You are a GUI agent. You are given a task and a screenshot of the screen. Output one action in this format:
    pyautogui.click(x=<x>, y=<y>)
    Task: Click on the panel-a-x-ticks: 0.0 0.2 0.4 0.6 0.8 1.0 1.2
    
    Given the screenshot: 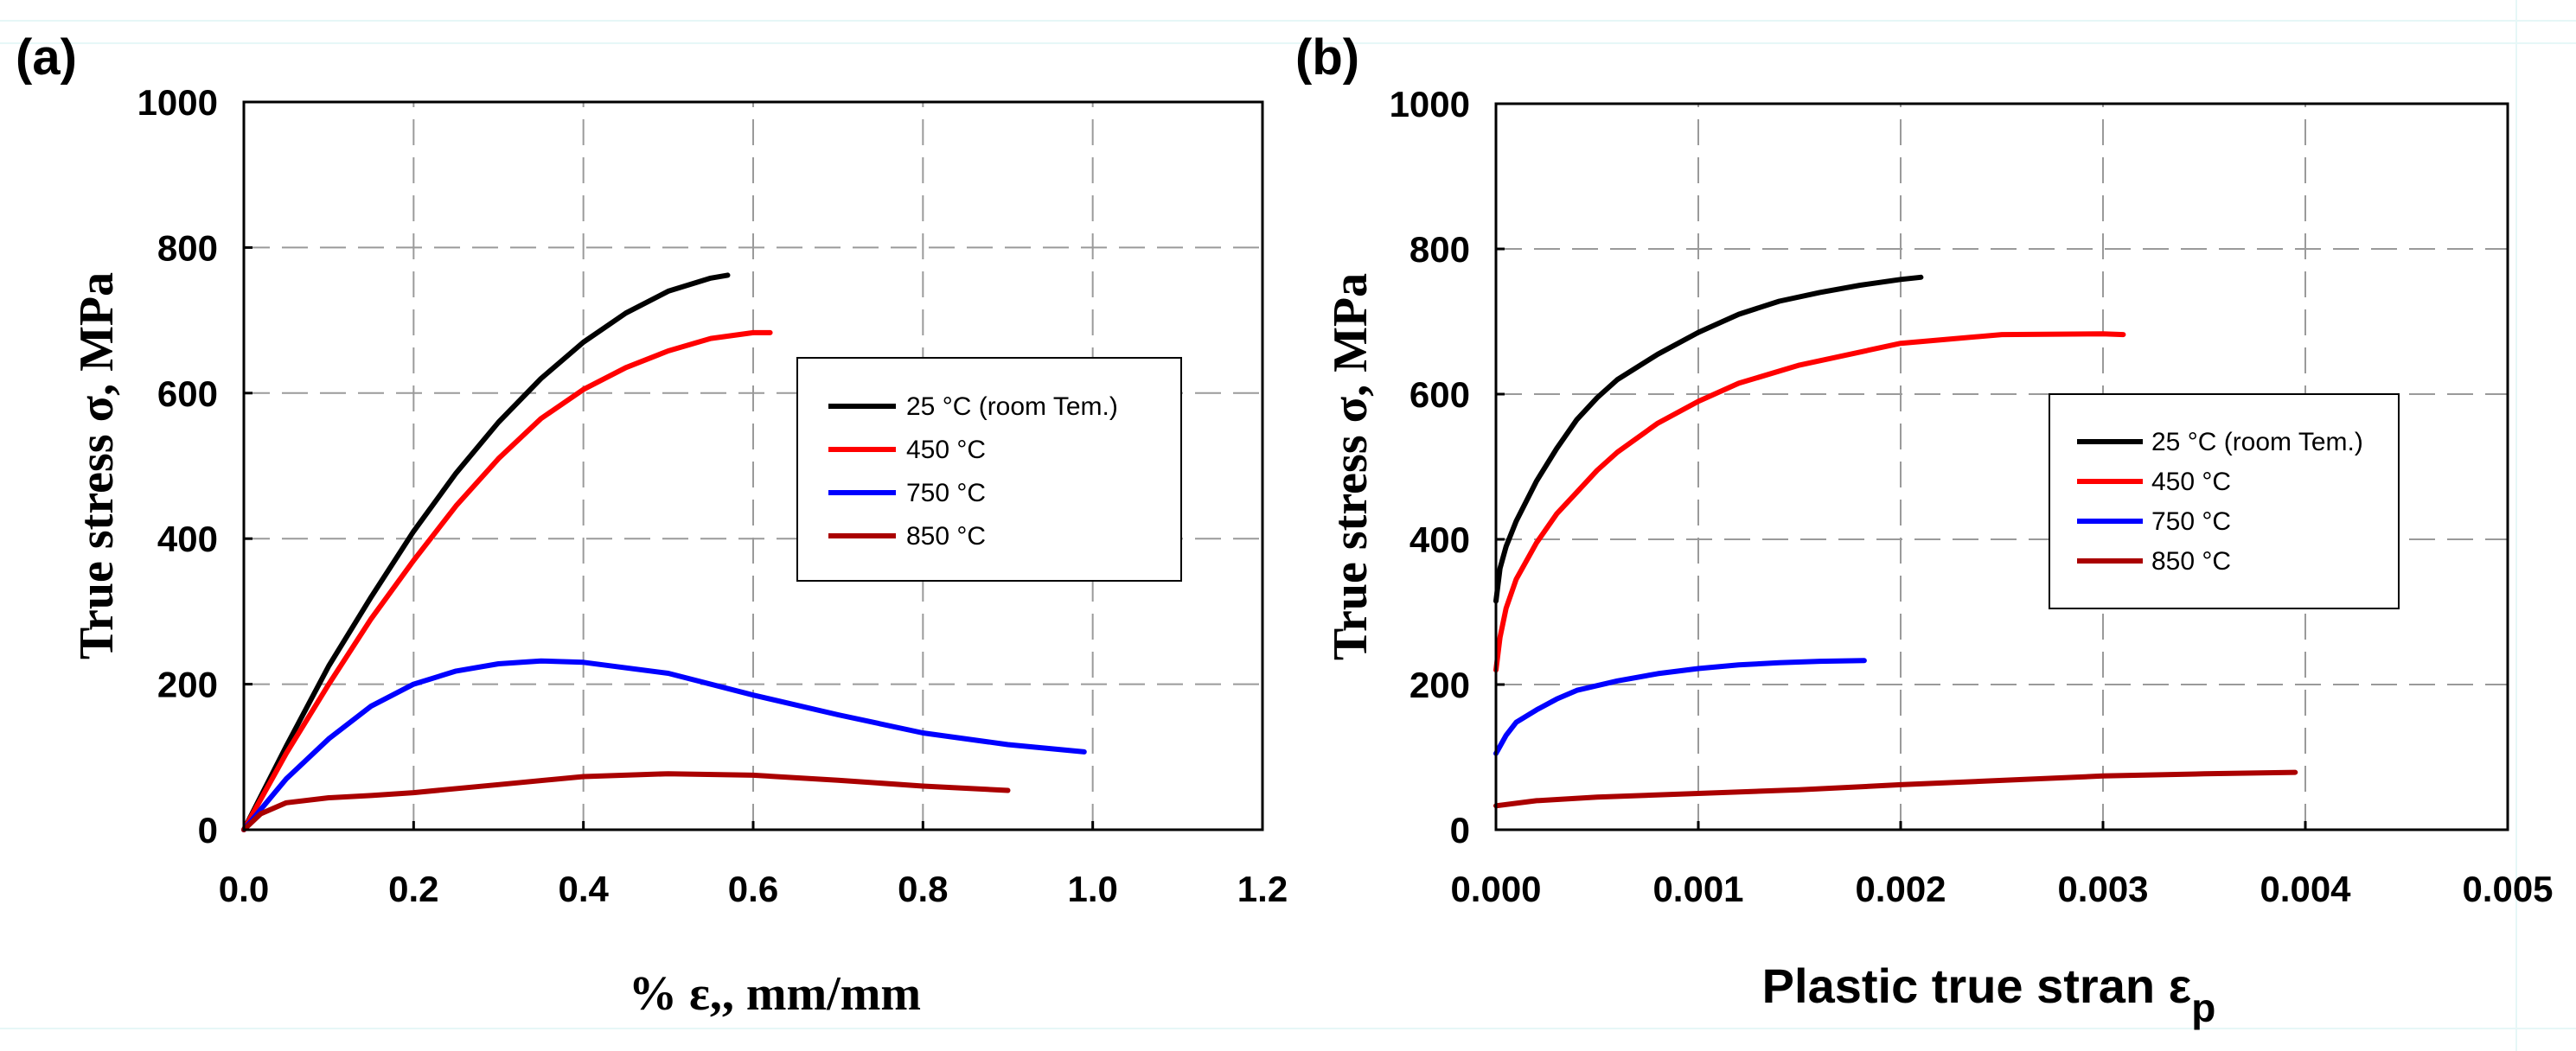 What is the action you would take?
    pyautogui.click(x=754, y=865)
    